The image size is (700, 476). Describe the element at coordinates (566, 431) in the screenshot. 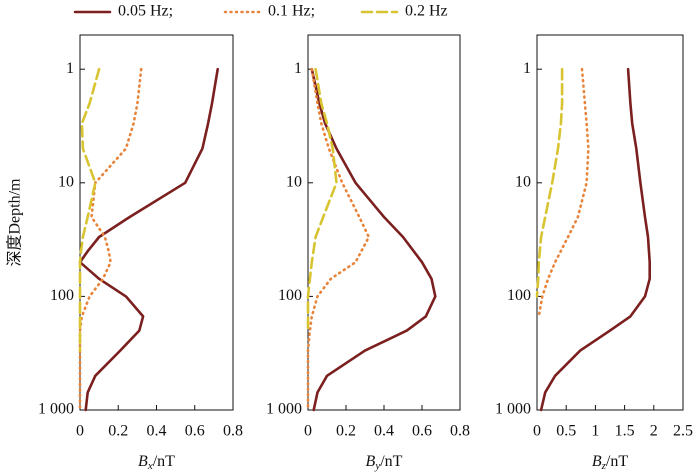

I see `x-tick-label: 0.5` at that location.